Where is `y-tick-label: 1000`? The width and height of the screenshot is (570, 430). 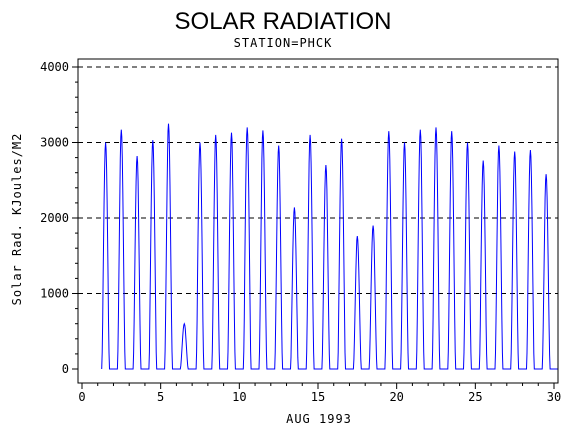 y-tick-label: 1000 is located at coordinates (54, 294).